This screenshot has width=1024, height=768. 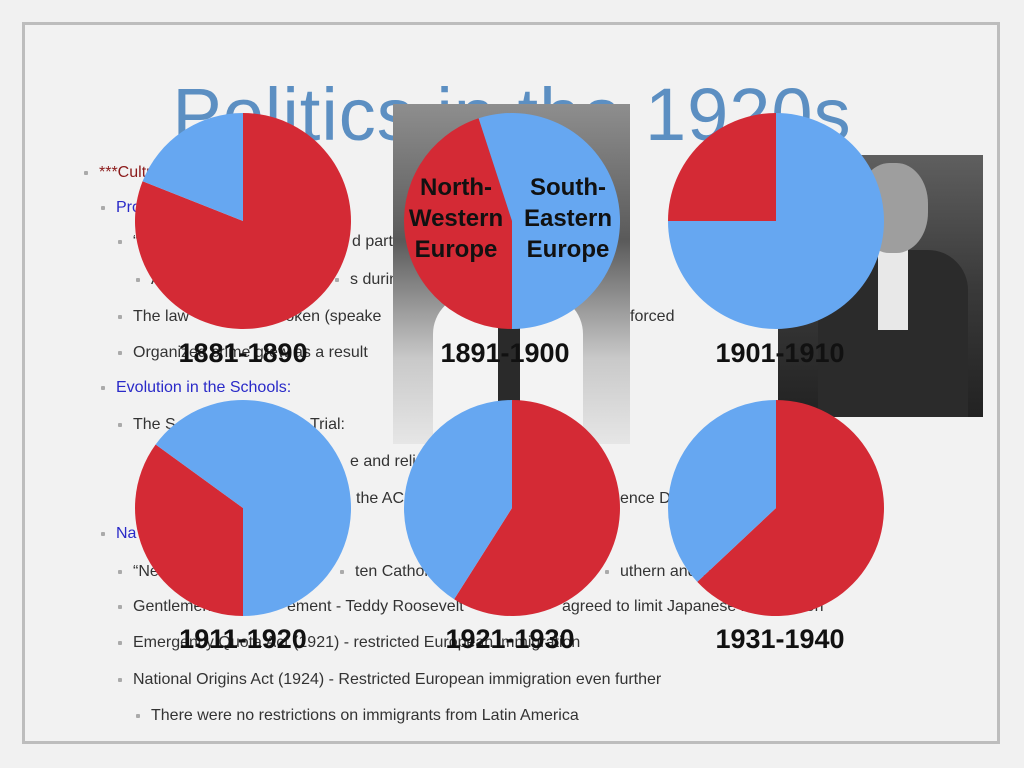 I want to click on pie-period-label: 1881-1890, so click(x=242, y=353).